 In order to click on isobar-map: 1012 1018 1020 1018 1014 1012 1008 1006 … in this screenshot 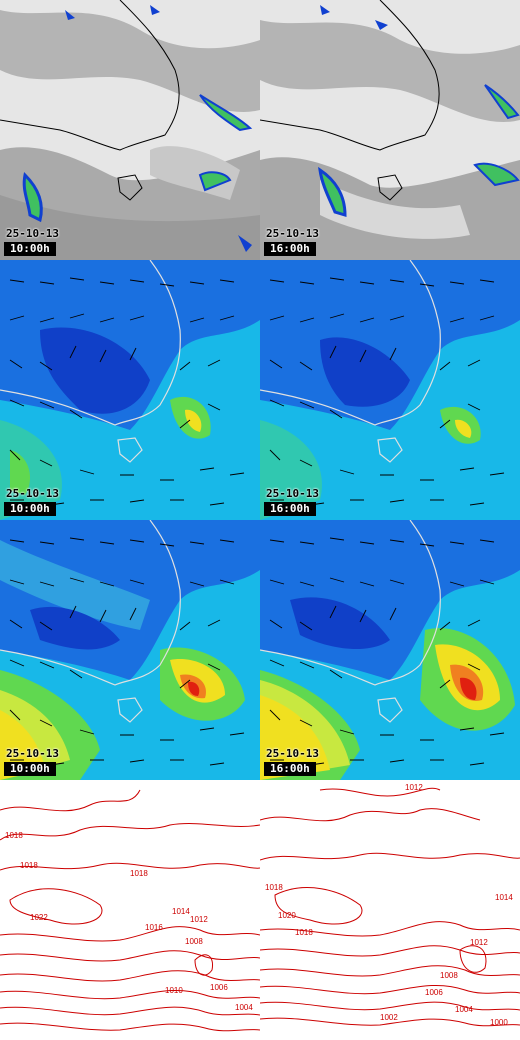, I will do `click(390, 910)`.